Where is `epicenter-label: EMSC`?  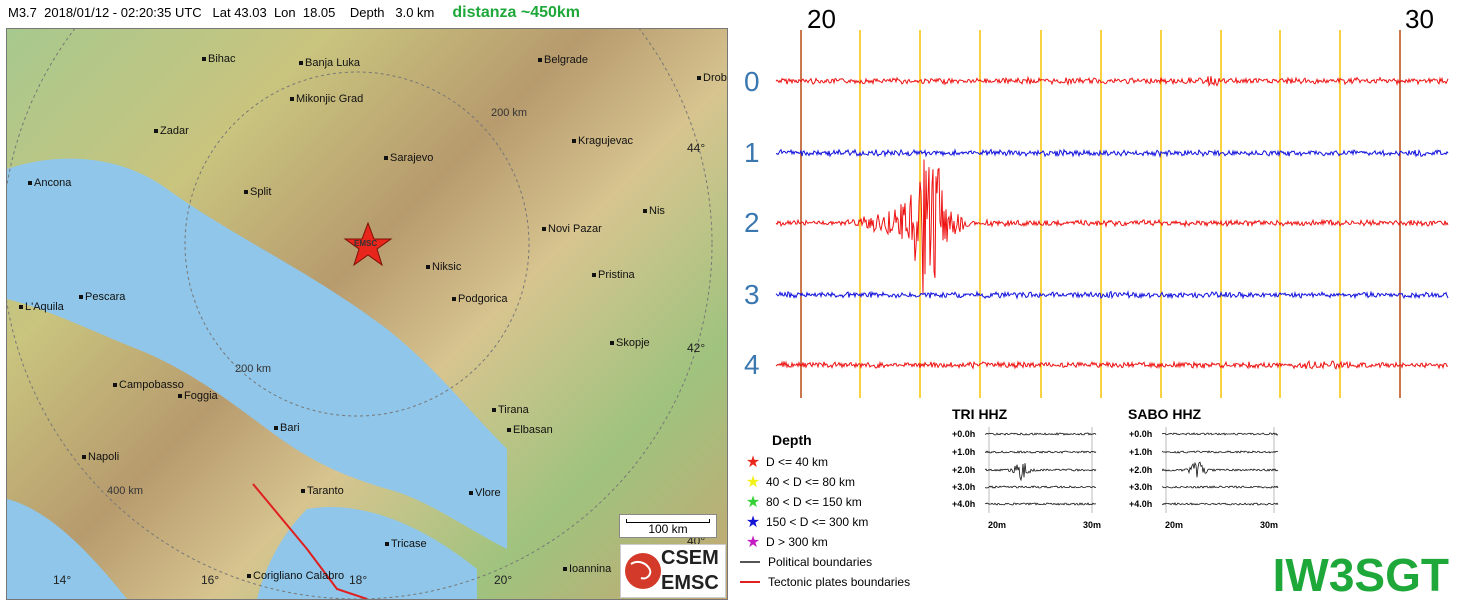 epicenter-label: EMSC is located at coordinates (366, 243).